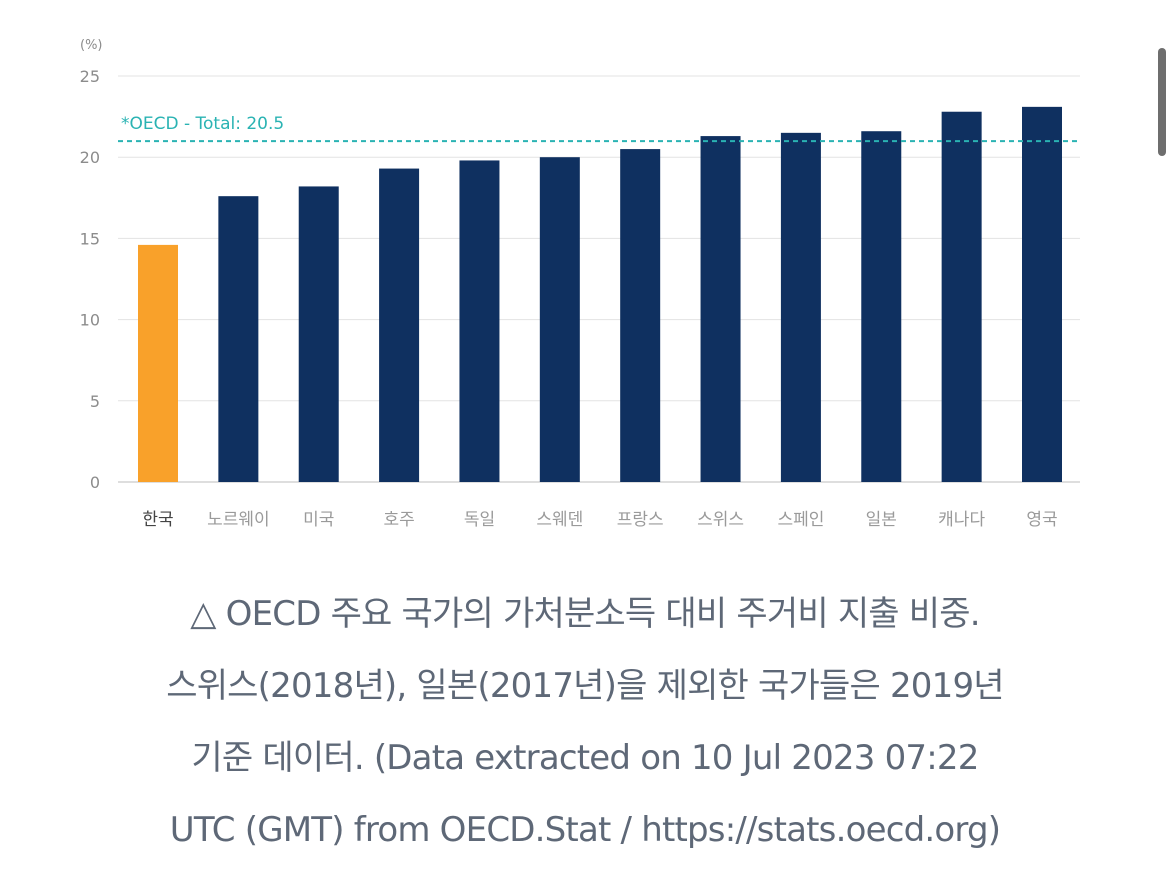 The image size is (1170, 871). I want to click on x-category-label: 스페인, so click(800, 520).